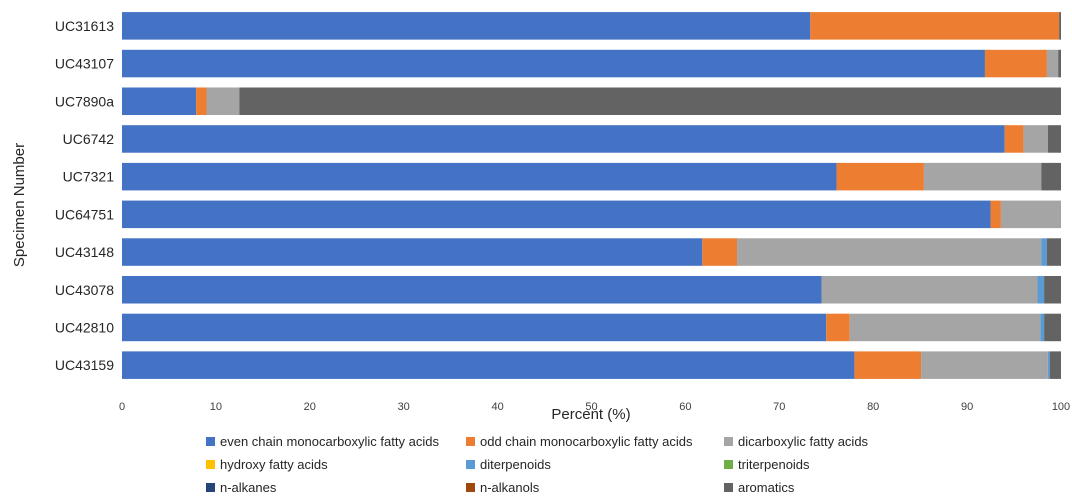 The image size is (1072, 500). What do you see at coordinates (89, 177) in the screenshot?
I see `y-tick-label: UC7321` at bounding box center [89, 177].